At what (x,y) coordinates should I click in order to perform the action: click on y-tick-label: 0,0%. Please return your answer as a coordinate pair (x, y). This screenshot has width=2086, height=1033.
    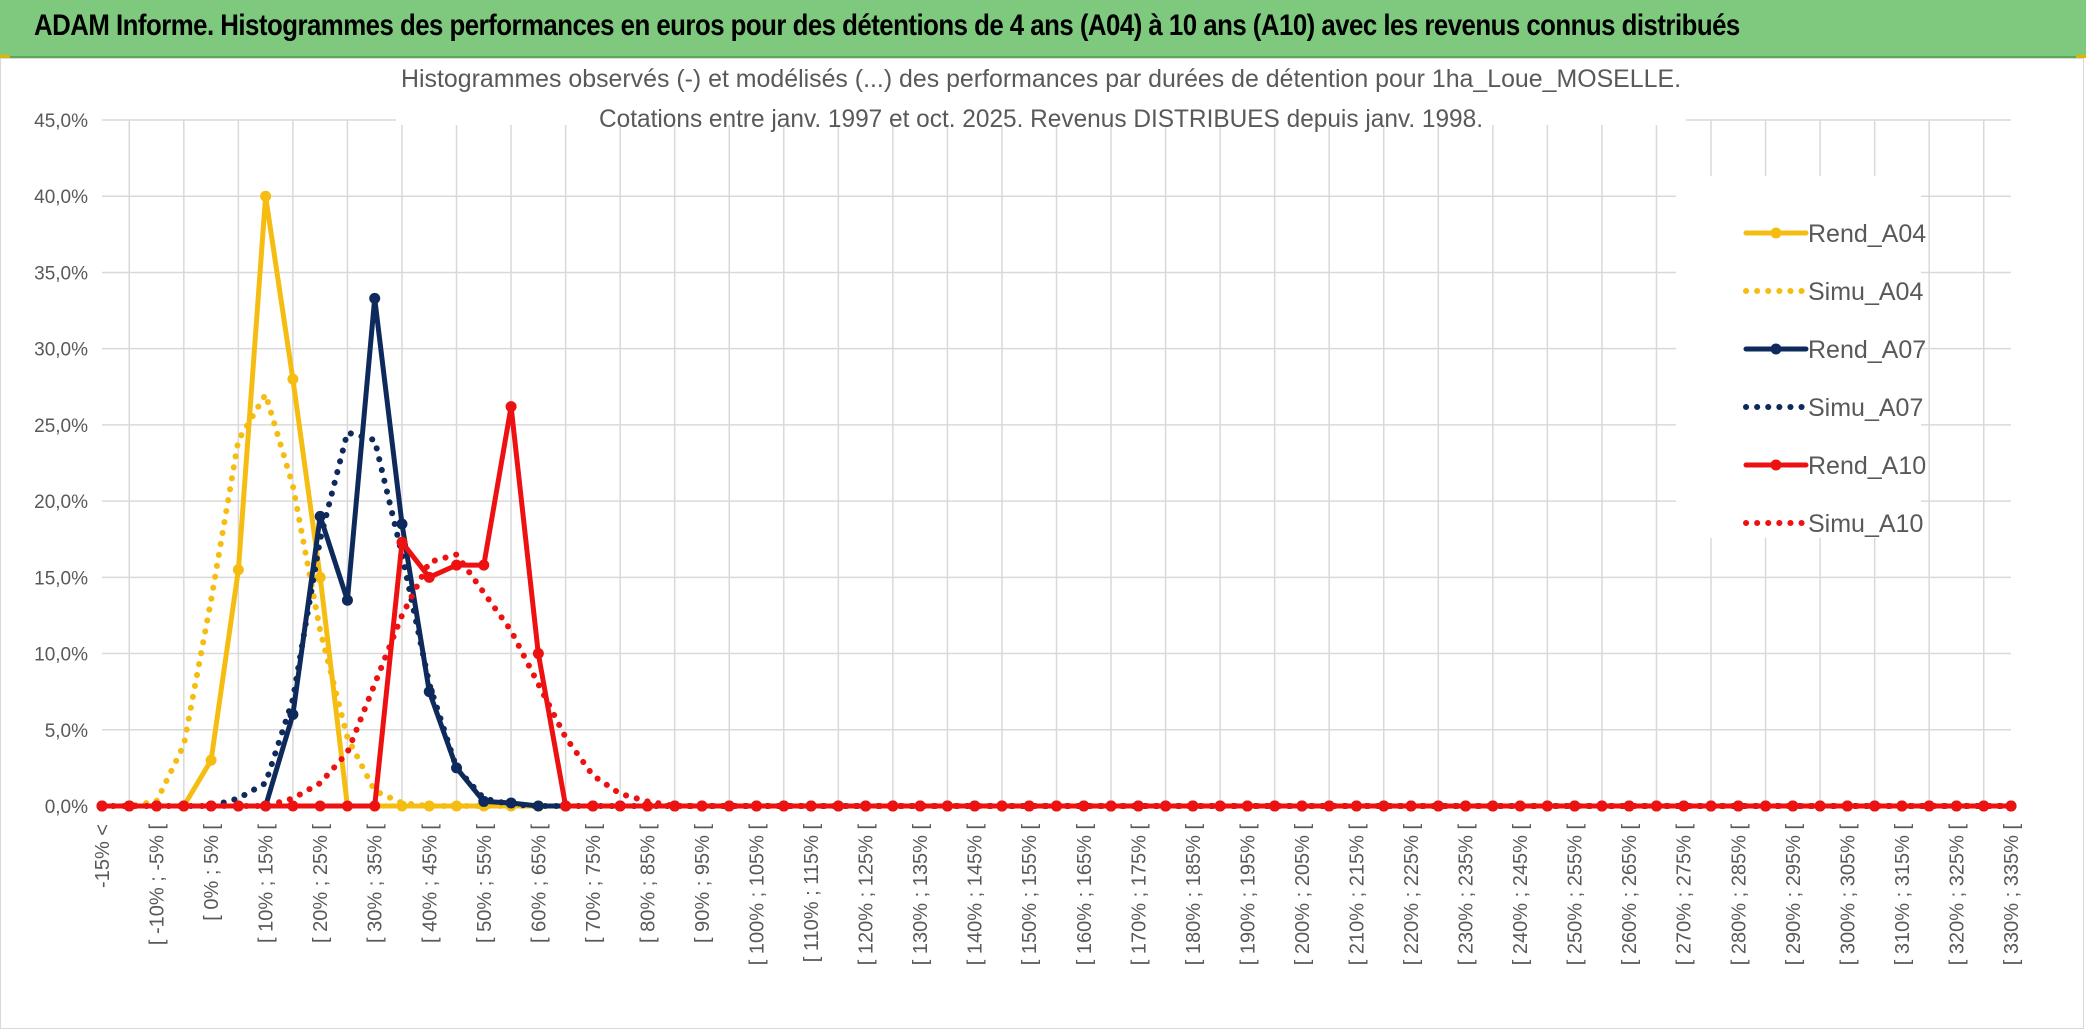
    Looking at the image, I should click on (66, 807).